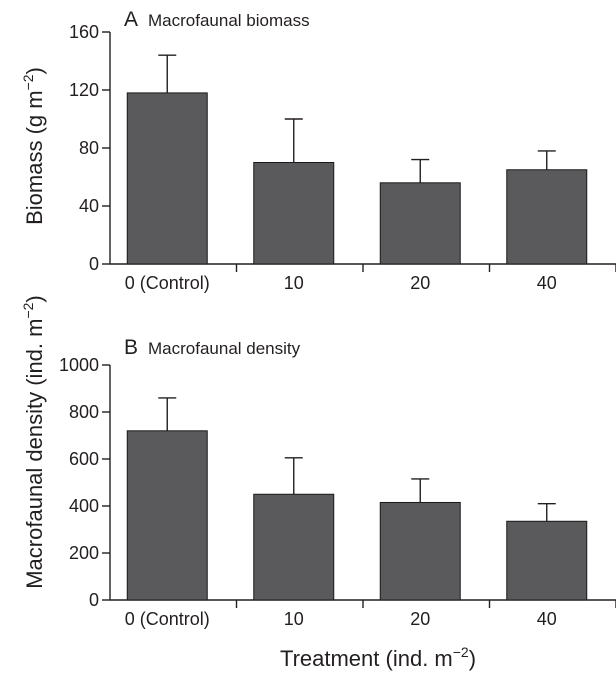 The height and width of the screenshot is (675, 616). I want to click on panel-a-y-tick-label: 40, so click(89, 206).